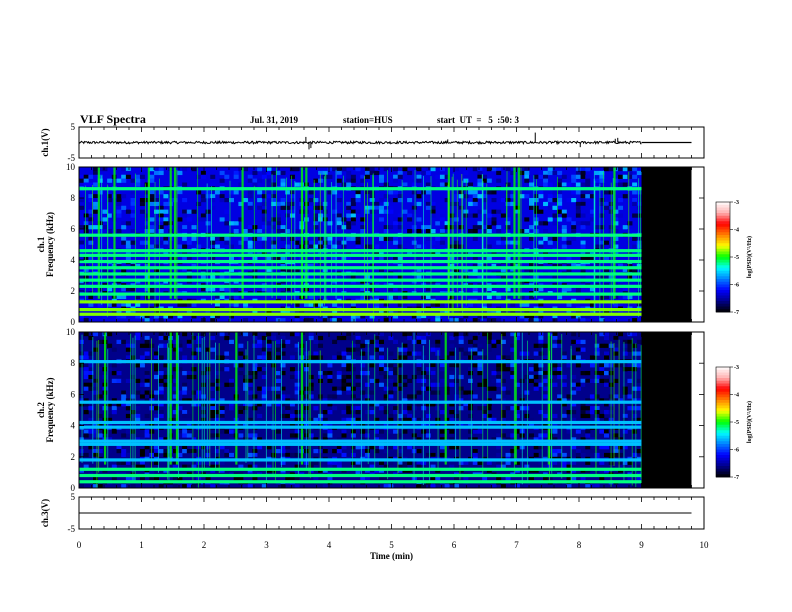 Image resolution: width=792 pixels, height=612 pixels. What do you see at coordinates (45, 142) in the screenshot?
I see `y-axis-label: ch.1(V)` at bounding box center [45, 142].